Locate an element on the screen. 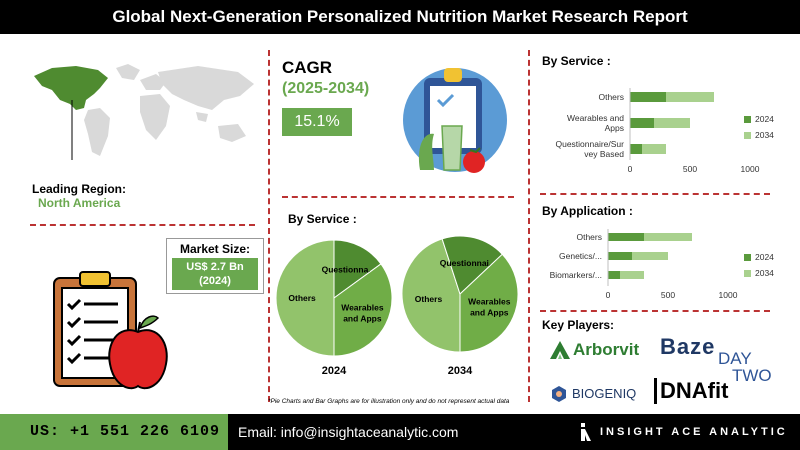  divider-cagr is located at coordinates (398, 197).